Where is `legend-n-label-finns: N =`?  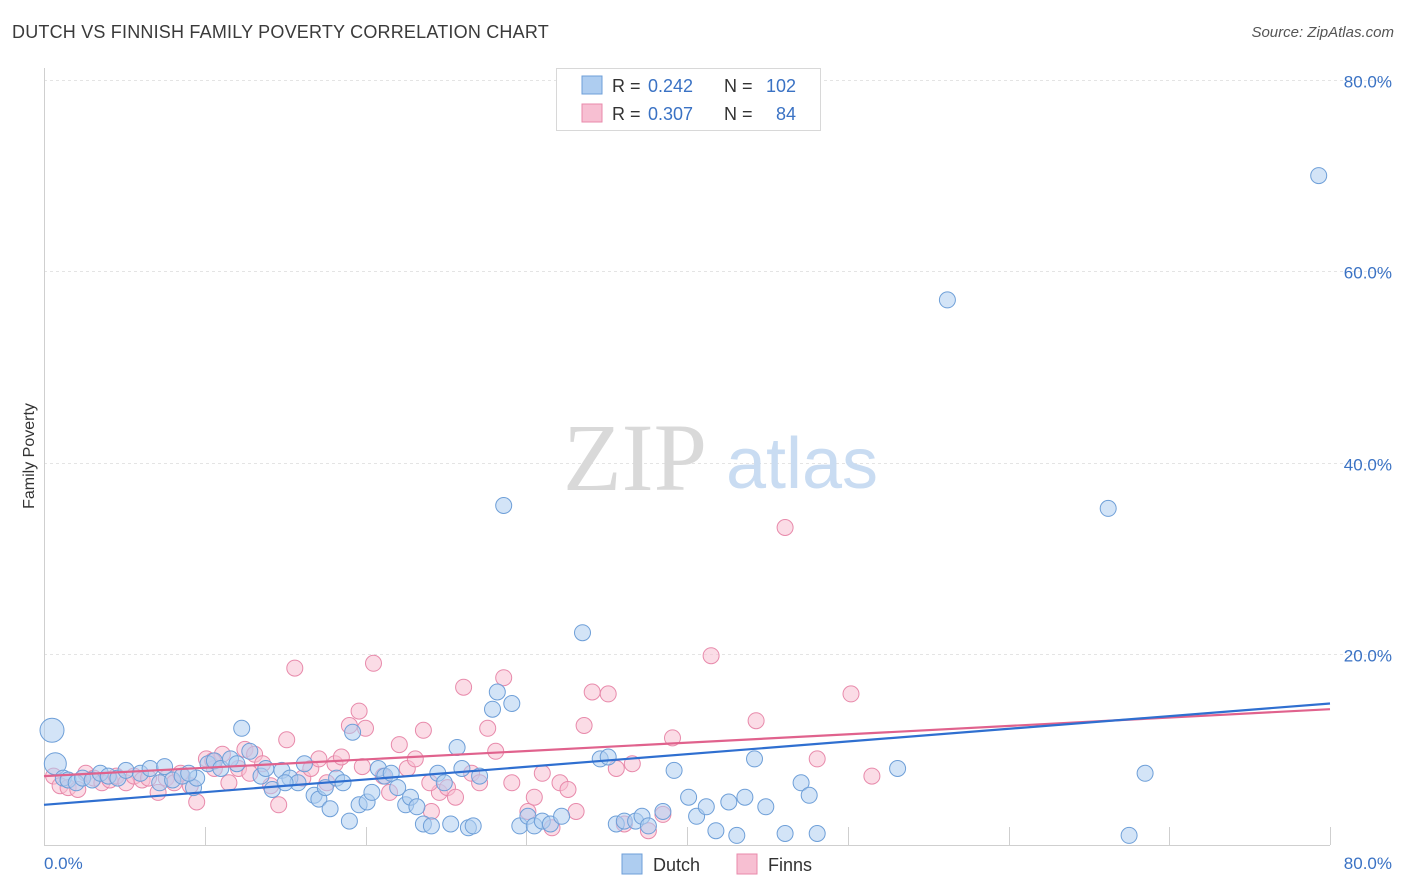 legend-n-label-finns: N = is located at coordinates (738, 114).